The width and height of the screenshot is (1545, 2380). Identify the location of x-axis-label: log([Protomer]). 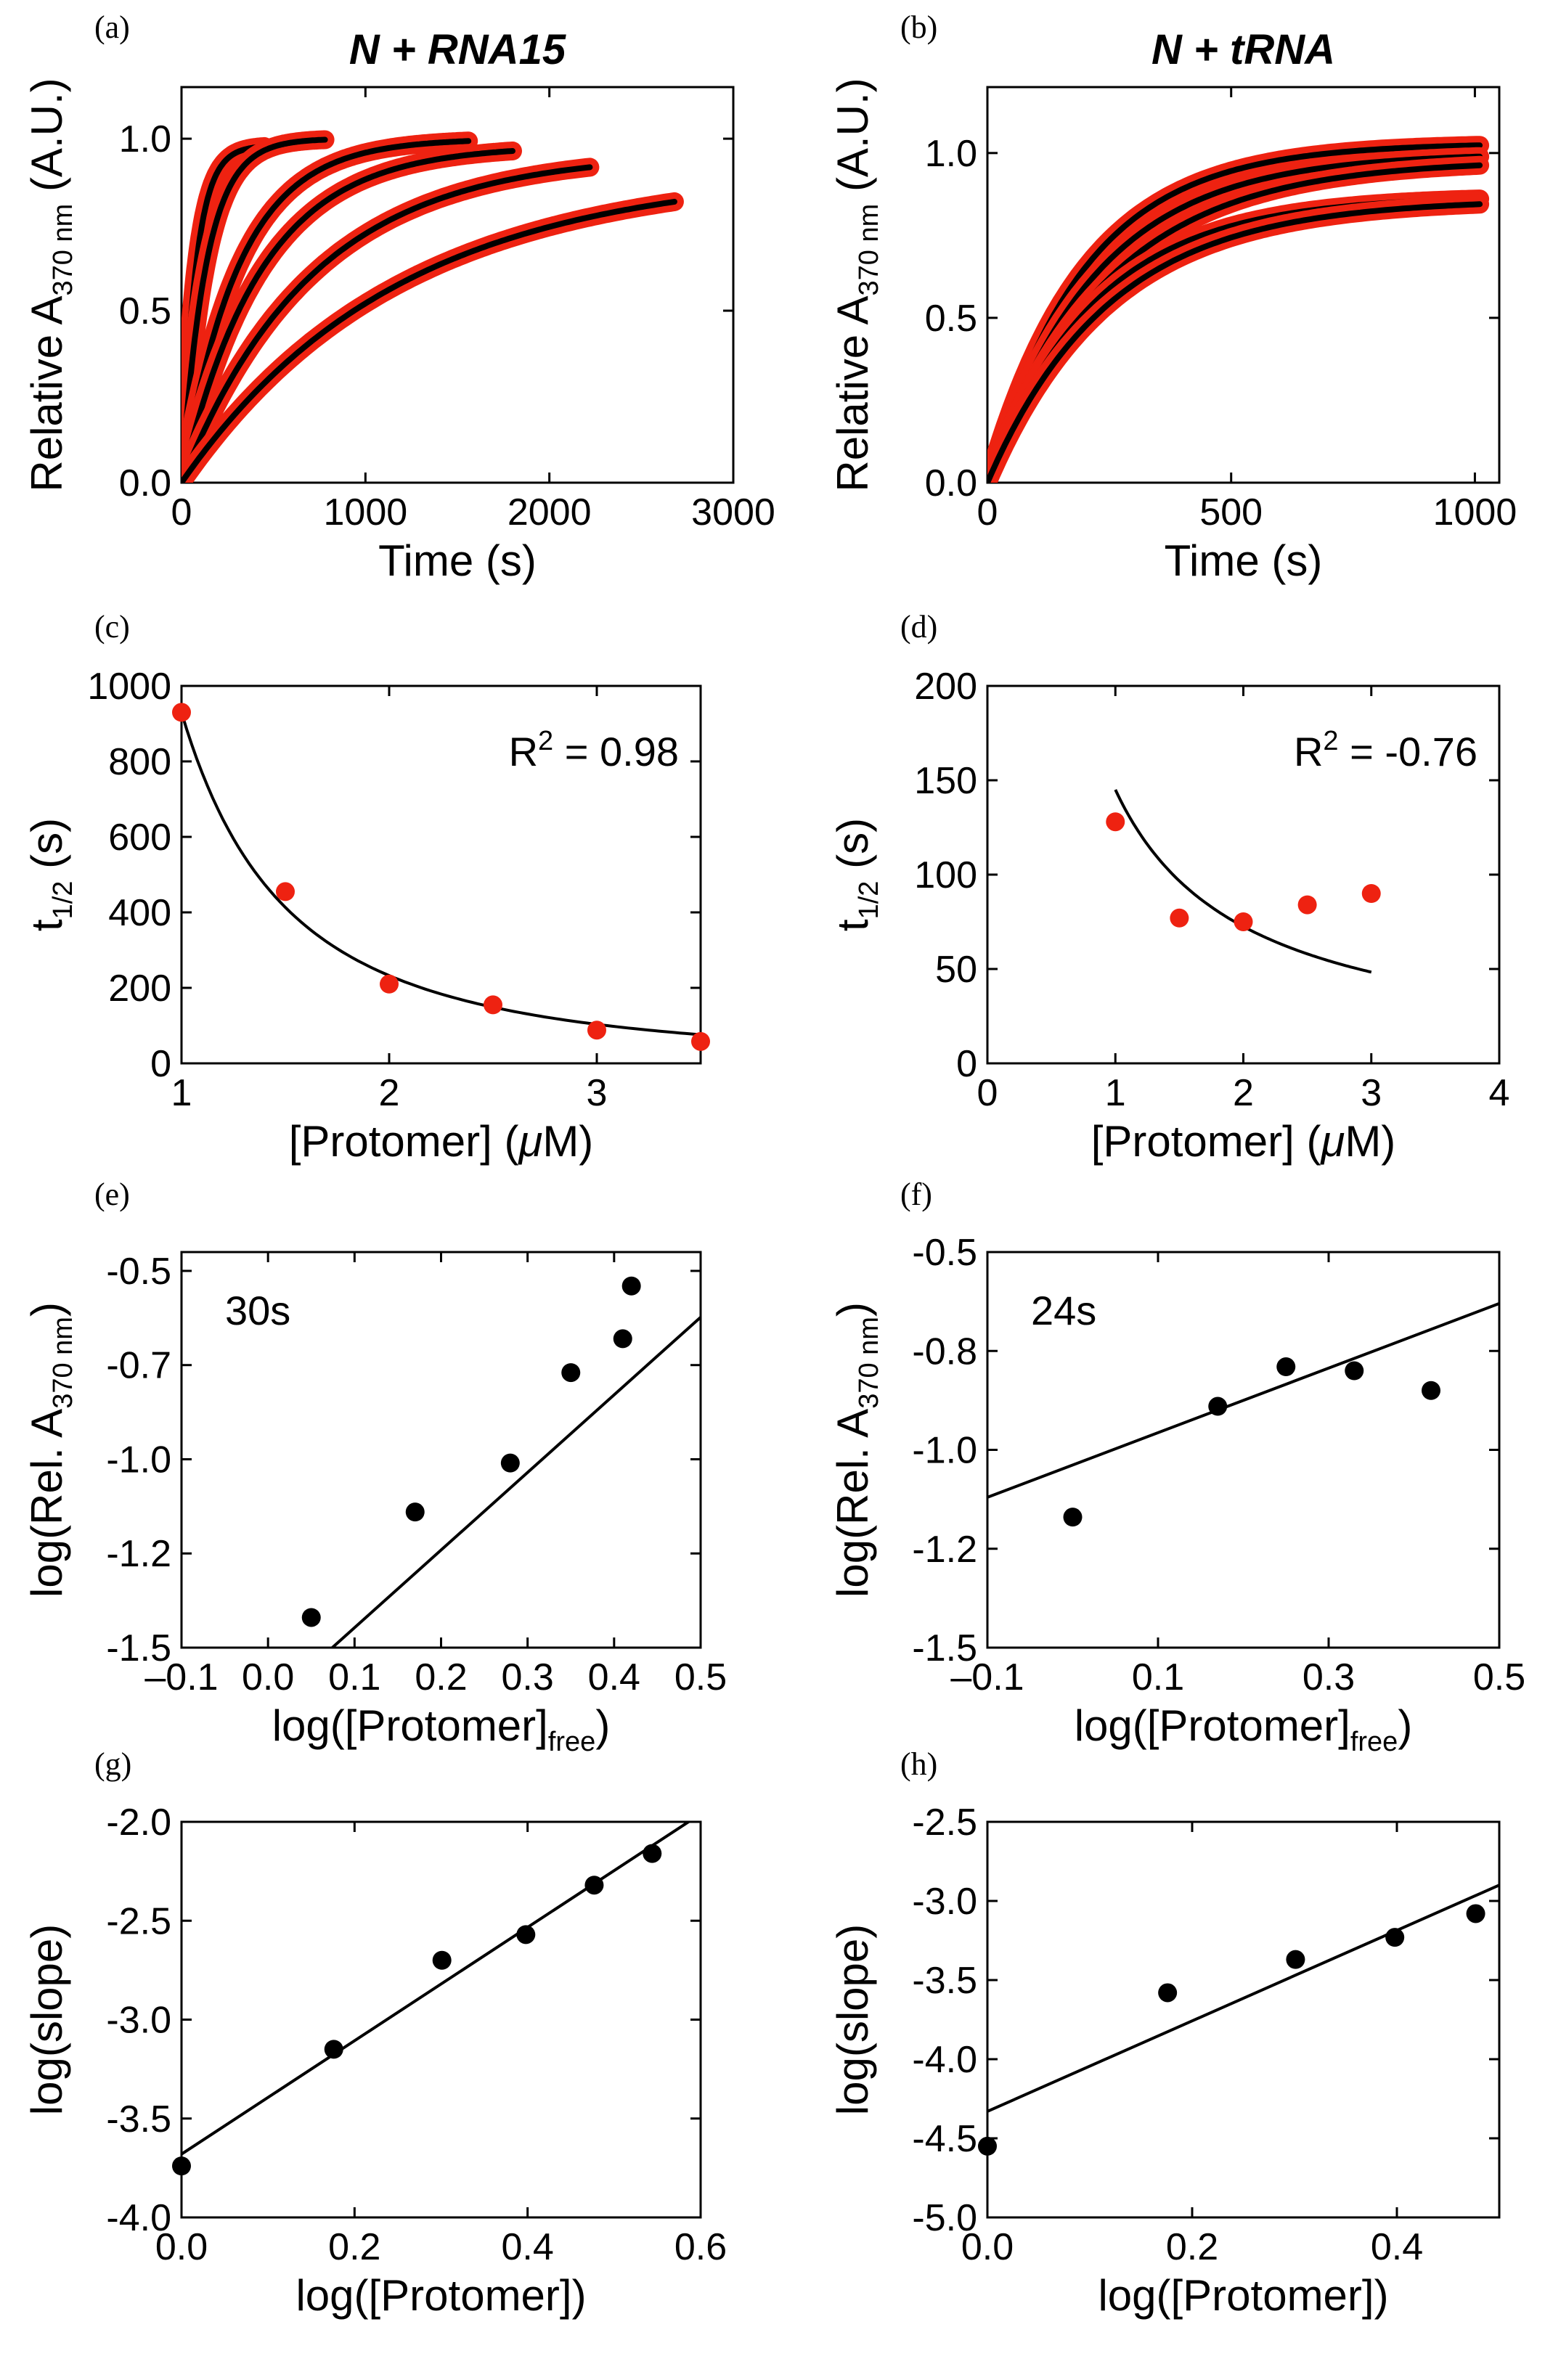
(1243, 2295).